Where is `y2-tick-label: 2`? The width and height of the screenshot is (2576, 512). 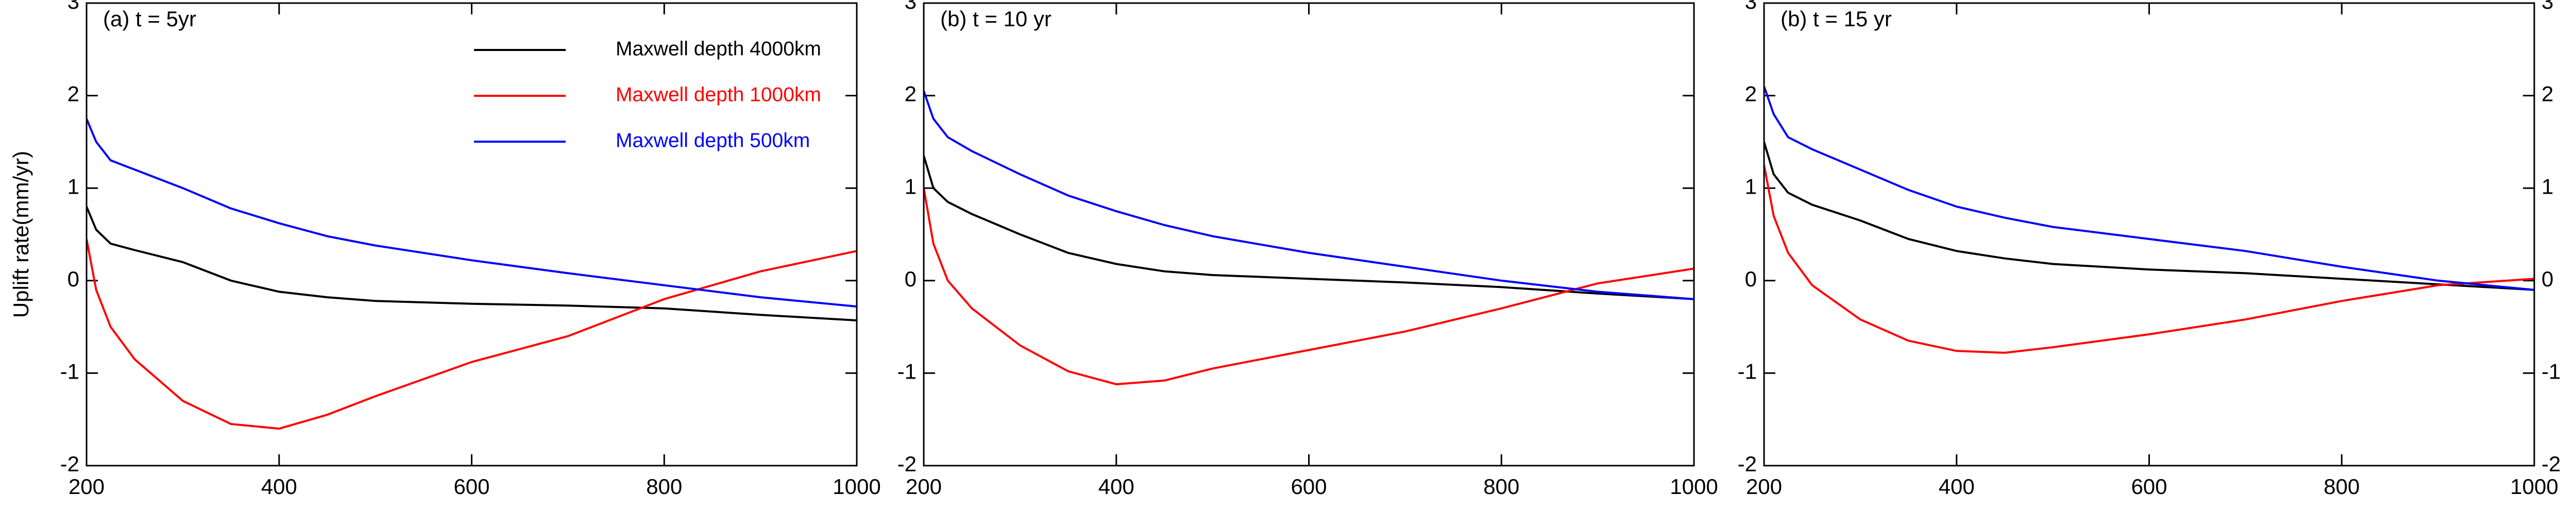
y2-tick-label: 2 is located at coordinates (2547, 94).